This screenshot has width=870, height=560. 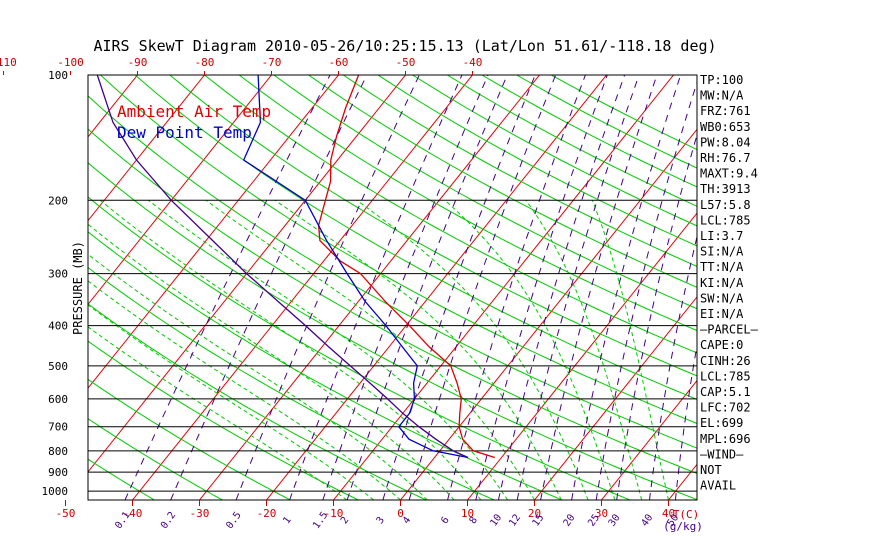 I want to click on temperature-tick-label: 20, so click(x=534, y=513).